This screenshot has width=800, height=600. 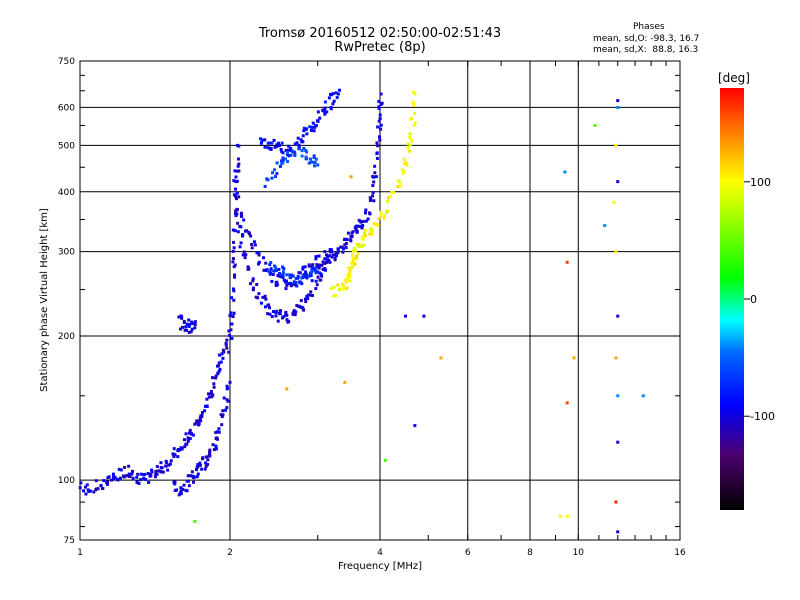 What do you see at coordinates (646, 39) in the screenshot?
I see `stats-o-mode: mean, sd,O: -98.3, 16.7` at bounding box center [646, 39].